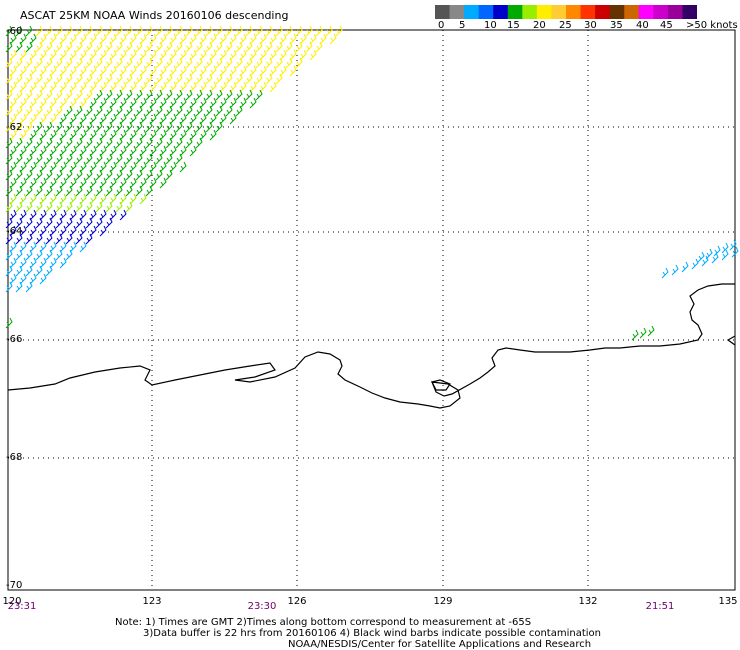  What do you see at coordinates (565, 25) in the screenshot?
I see `legend-label: 25` at bounding box center [565, 25].